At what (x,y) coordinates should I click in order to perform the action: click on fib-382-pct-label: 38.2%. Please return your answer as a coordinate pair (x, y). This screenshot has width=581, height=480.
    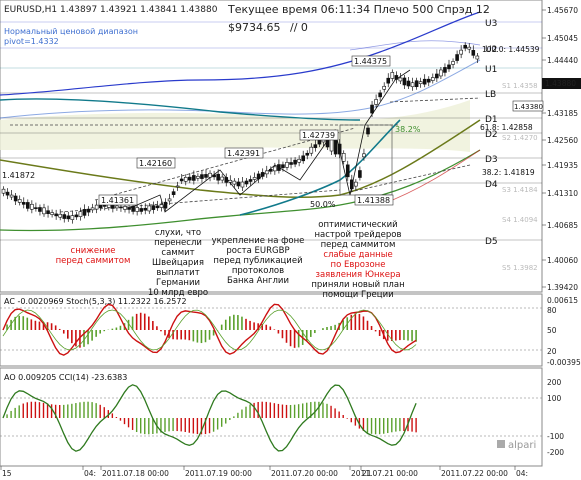
    Looking at the image, I should click on (408, 129).